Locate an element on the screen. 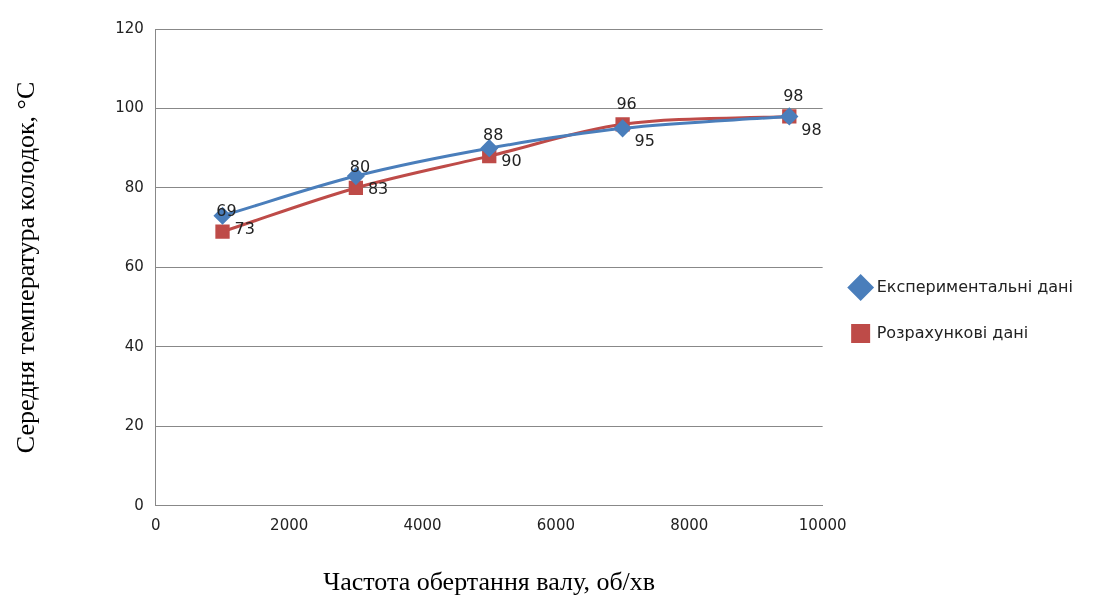  y-tick-label: 120 is located at coordinates (129, 27).